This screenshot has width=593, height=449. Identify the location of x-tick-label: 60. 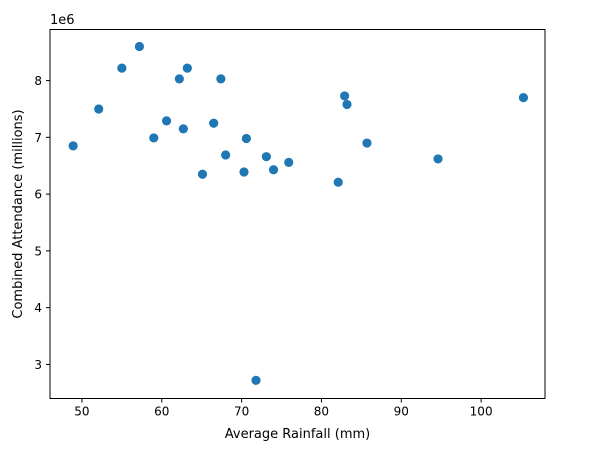
(161, 412).